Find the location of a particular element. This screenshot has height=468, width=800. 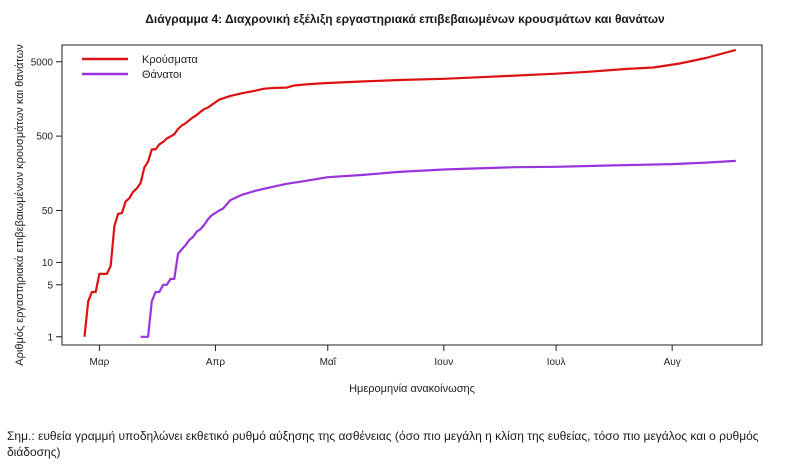

y-tick-label: 5 is located at coordinates (50, 285).